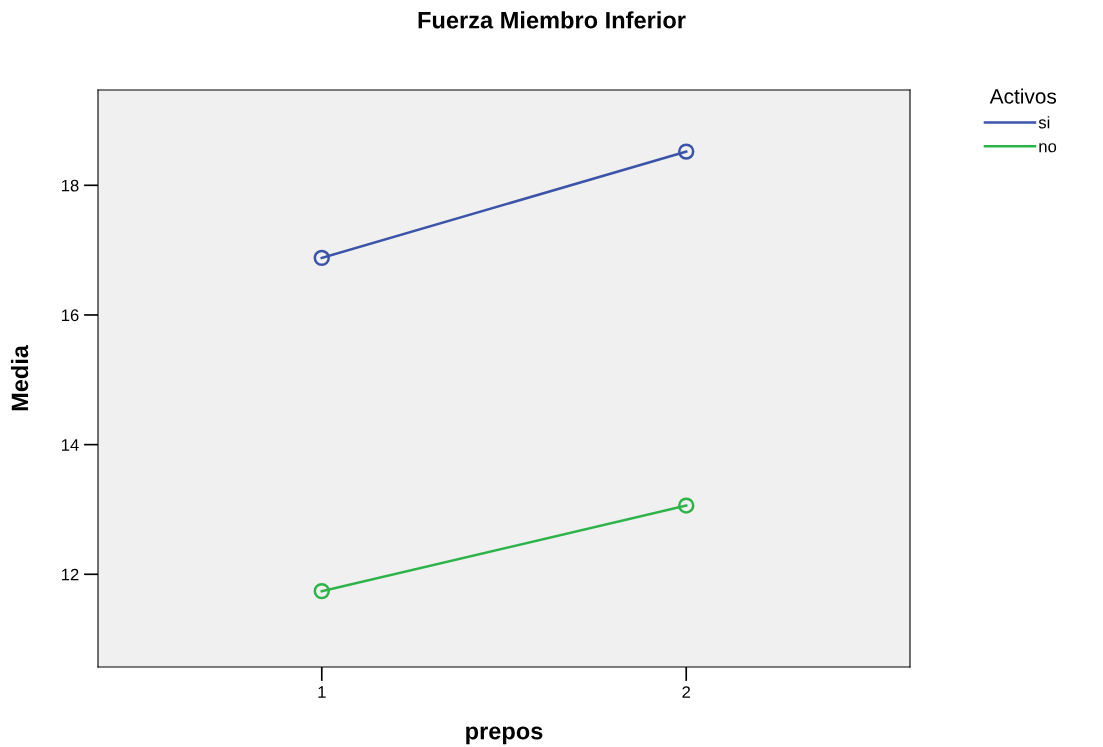 This screenshot has height=747, width=1103. I want to click on y-tick-label: 18, so click(70, 185).